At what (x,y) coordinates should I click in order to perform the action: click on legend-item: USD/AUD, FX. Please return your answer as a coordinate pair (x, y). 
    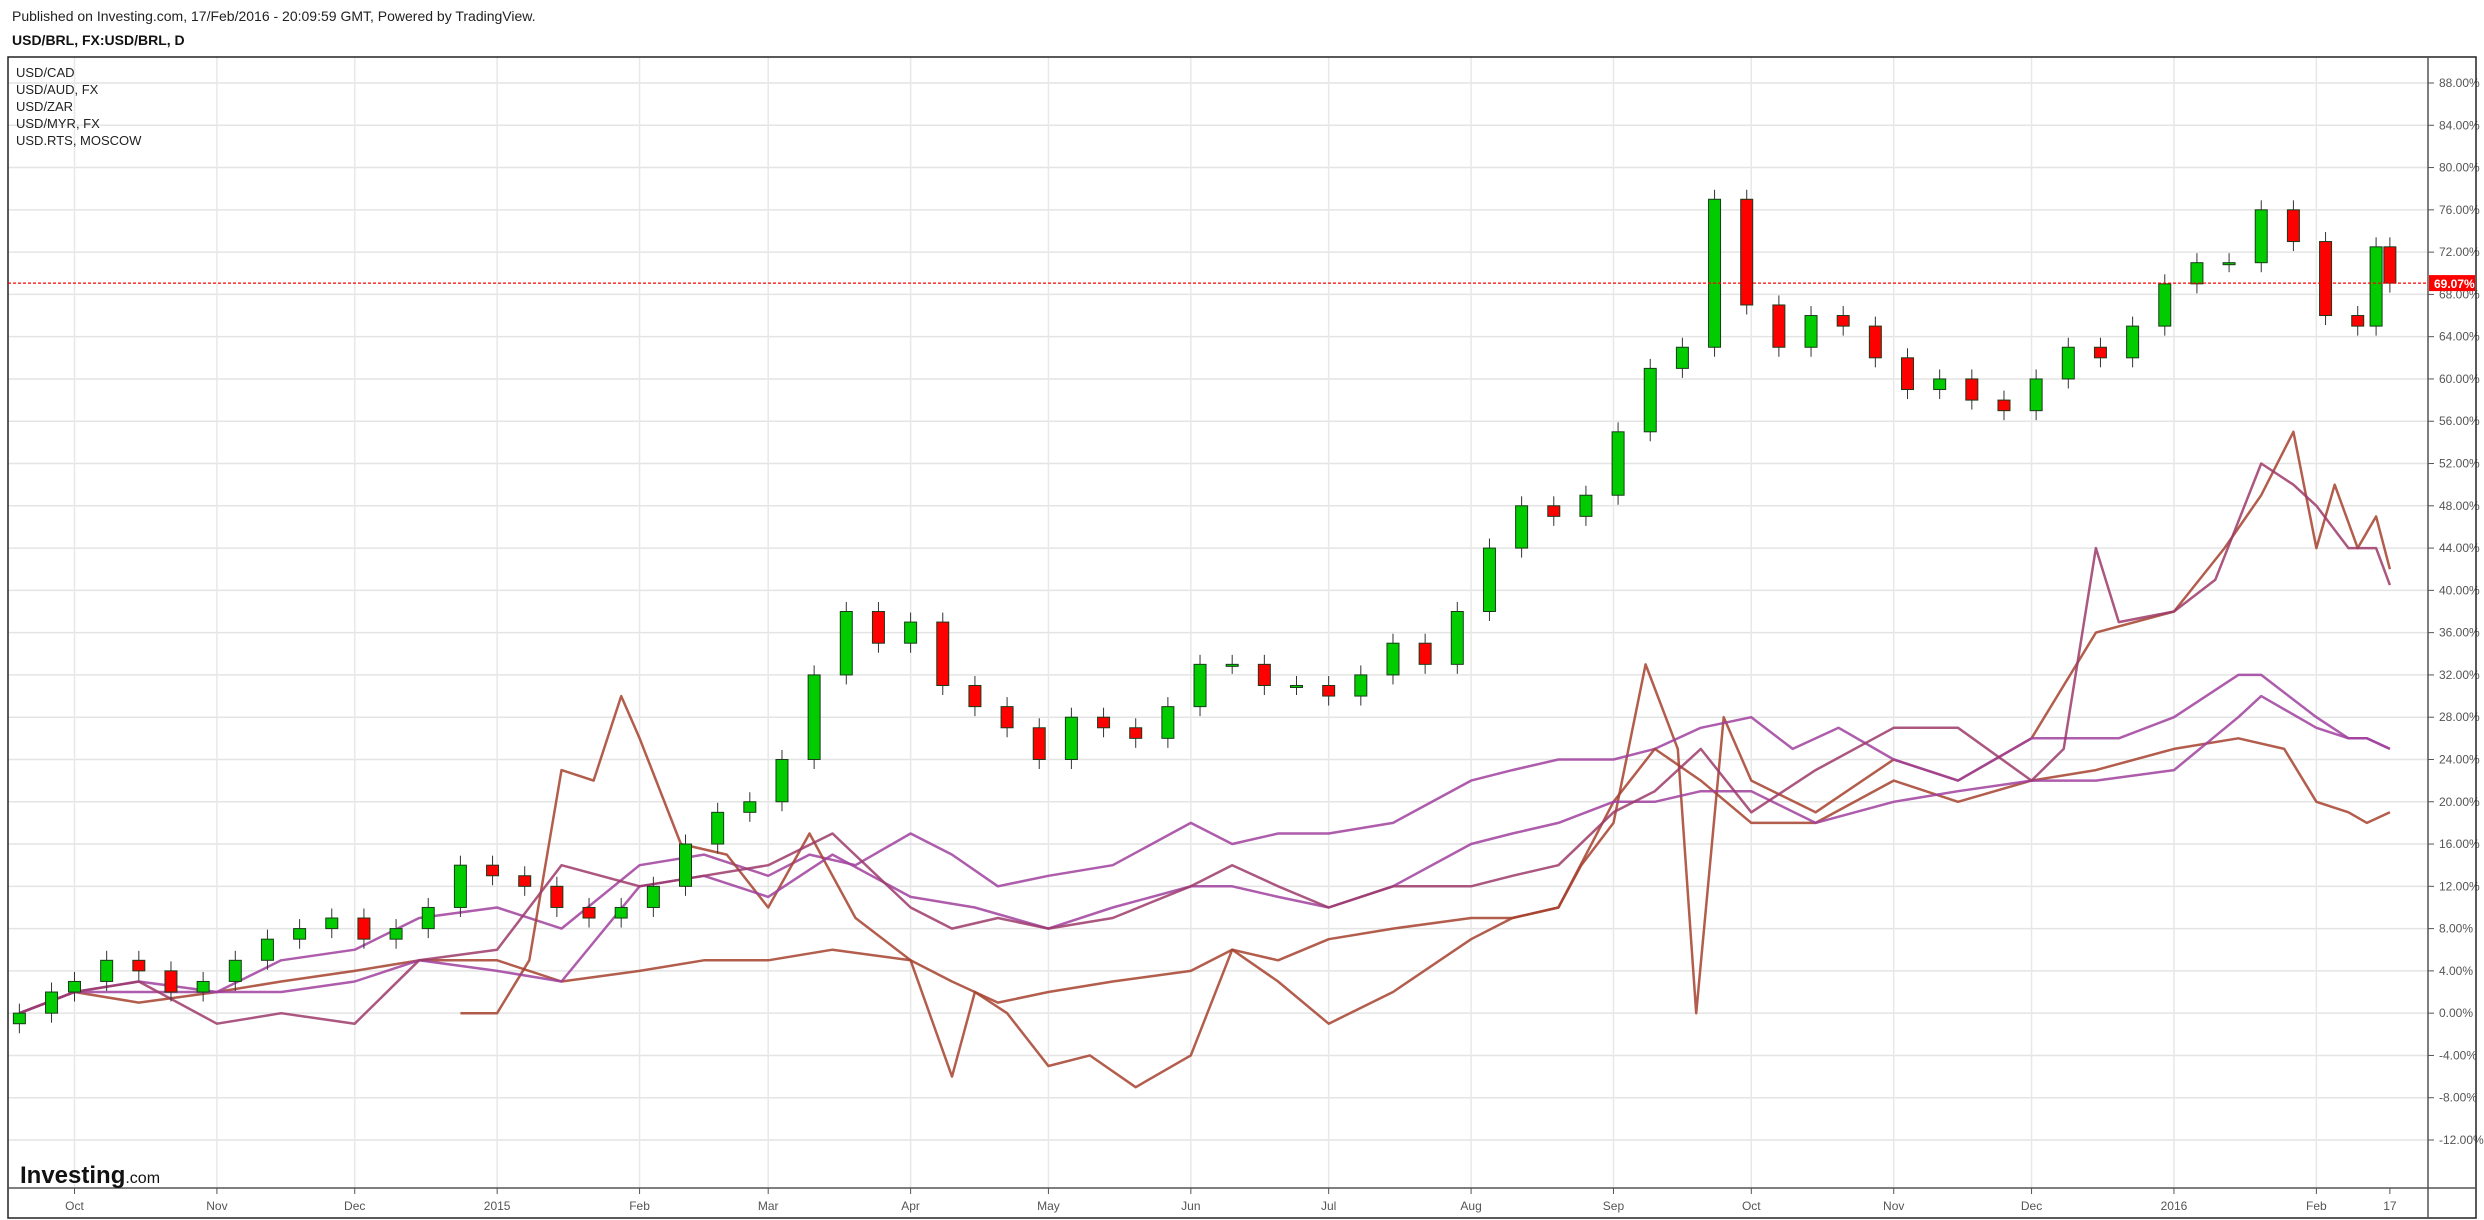
    Looking at the image, I should click on (57, 89).